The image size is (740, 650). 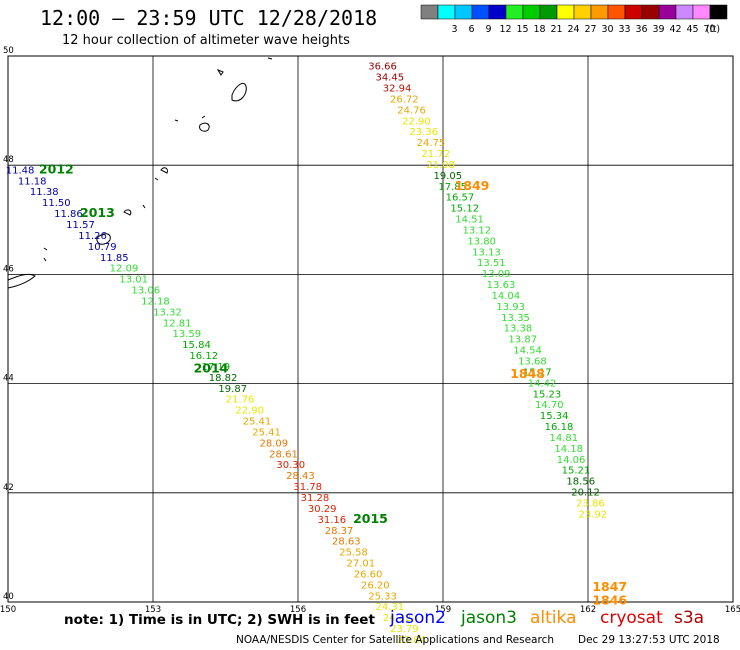 What do you see at coordinates (361, 564) in the screenshot?
I see `wave-height-label: 27.01` at bounding box center [361, 564].